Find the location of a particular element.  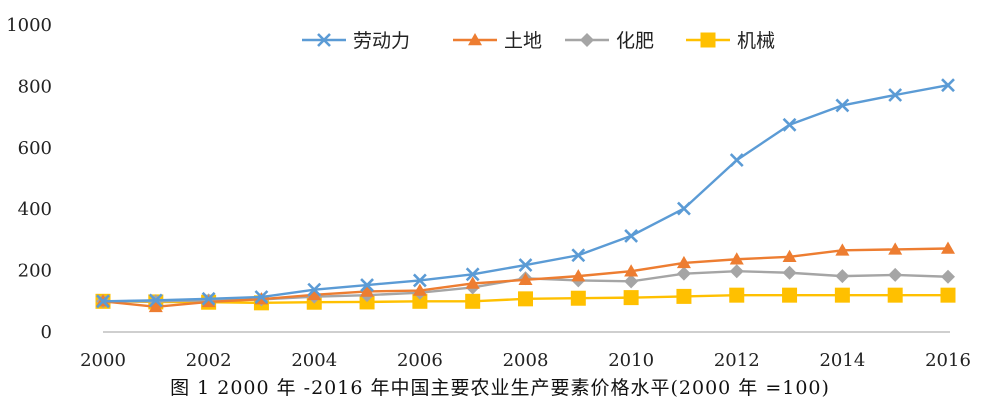

x-tick-labels: 2000 2002 2004 2006 2008 2010 2012 2014 2016 is located at coordinates (525, 360).